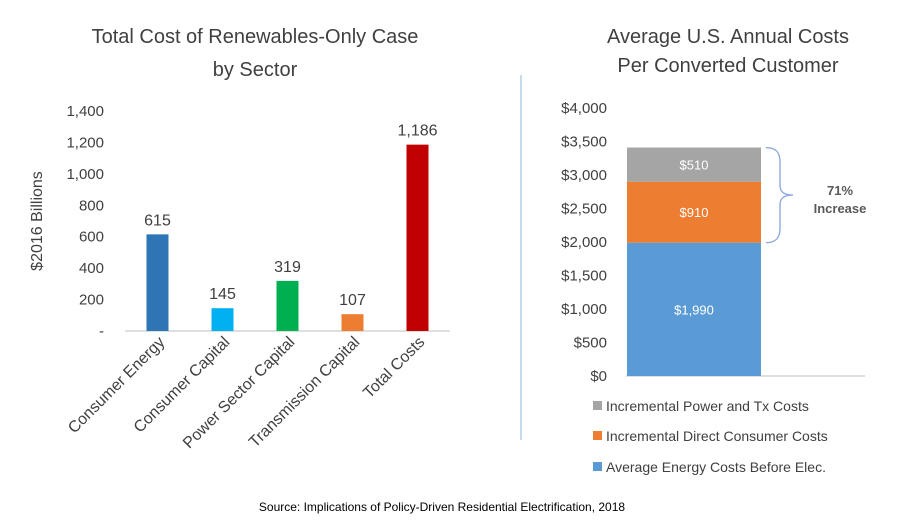 The width and height of the screenshot is (917, 521). Describe the element at coordinates (840, 208) in the screenshot. I see `increase-annotation-line: Increase` at that location.